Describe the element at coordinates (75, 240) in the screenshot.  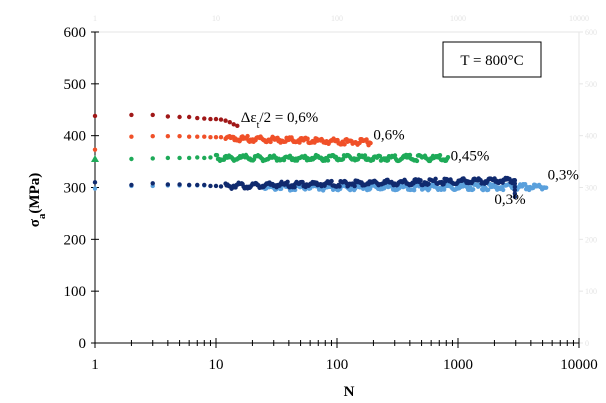
I see `y-tick-label: 200` at that location.